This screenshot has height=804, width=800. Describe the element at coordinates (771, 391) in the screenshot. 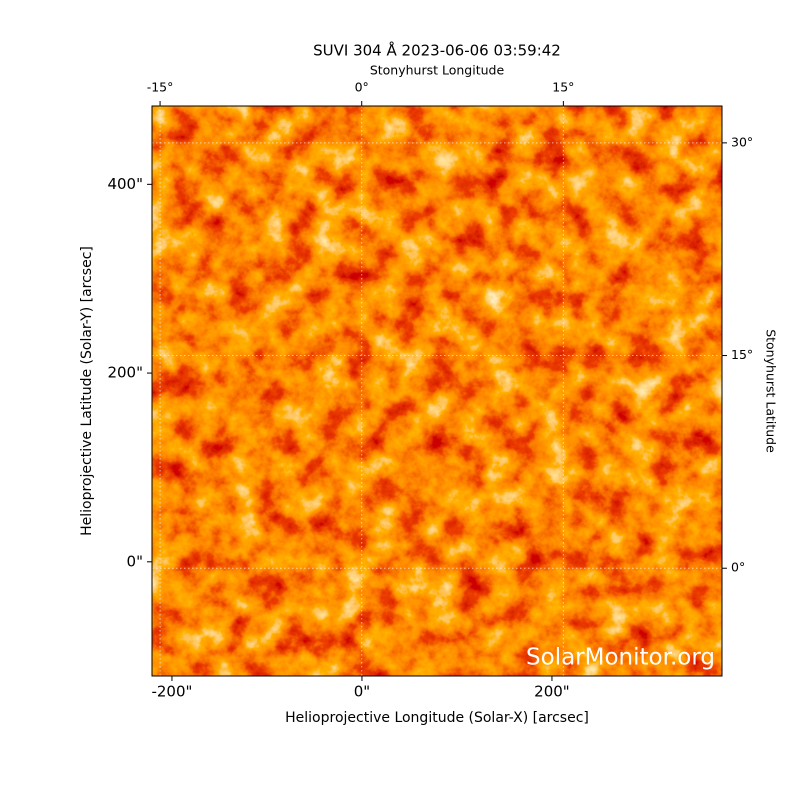

I see `y2-axis-label: Stonyhurst Latitude` at that location.